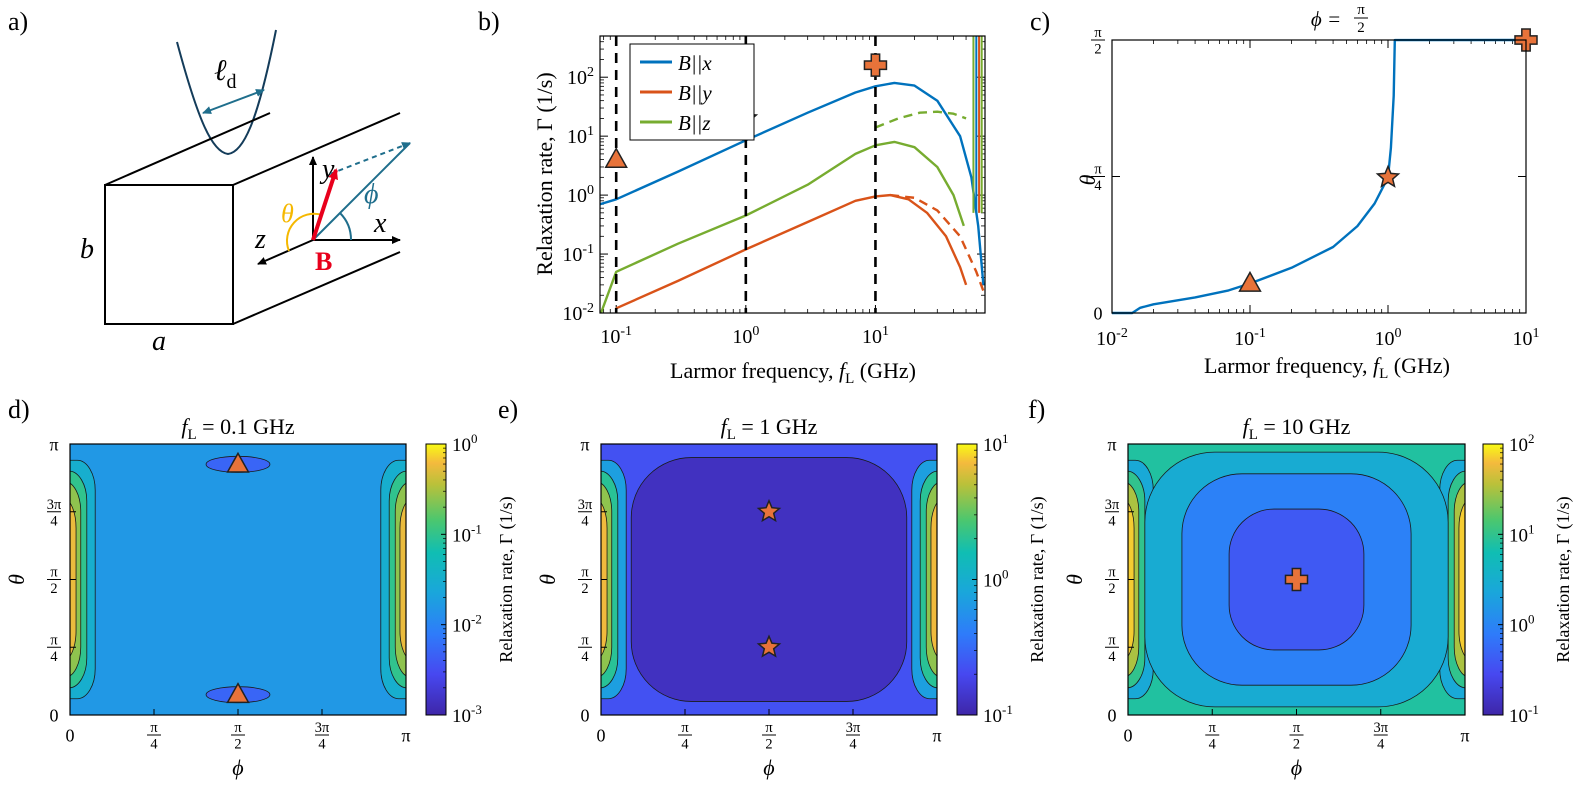  I want to click on panel-d-ytick-label-3: 3π4, so click(54, 513).